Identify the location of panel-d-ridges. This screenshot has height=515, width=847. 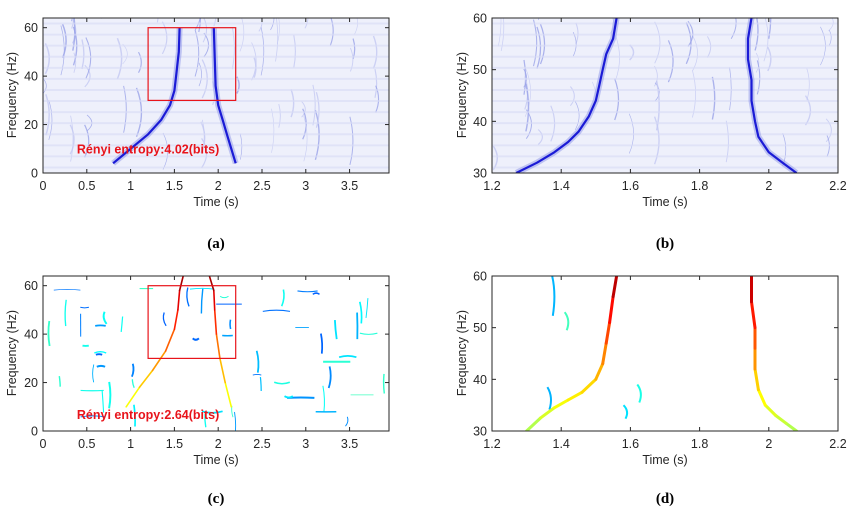
(661, 353).